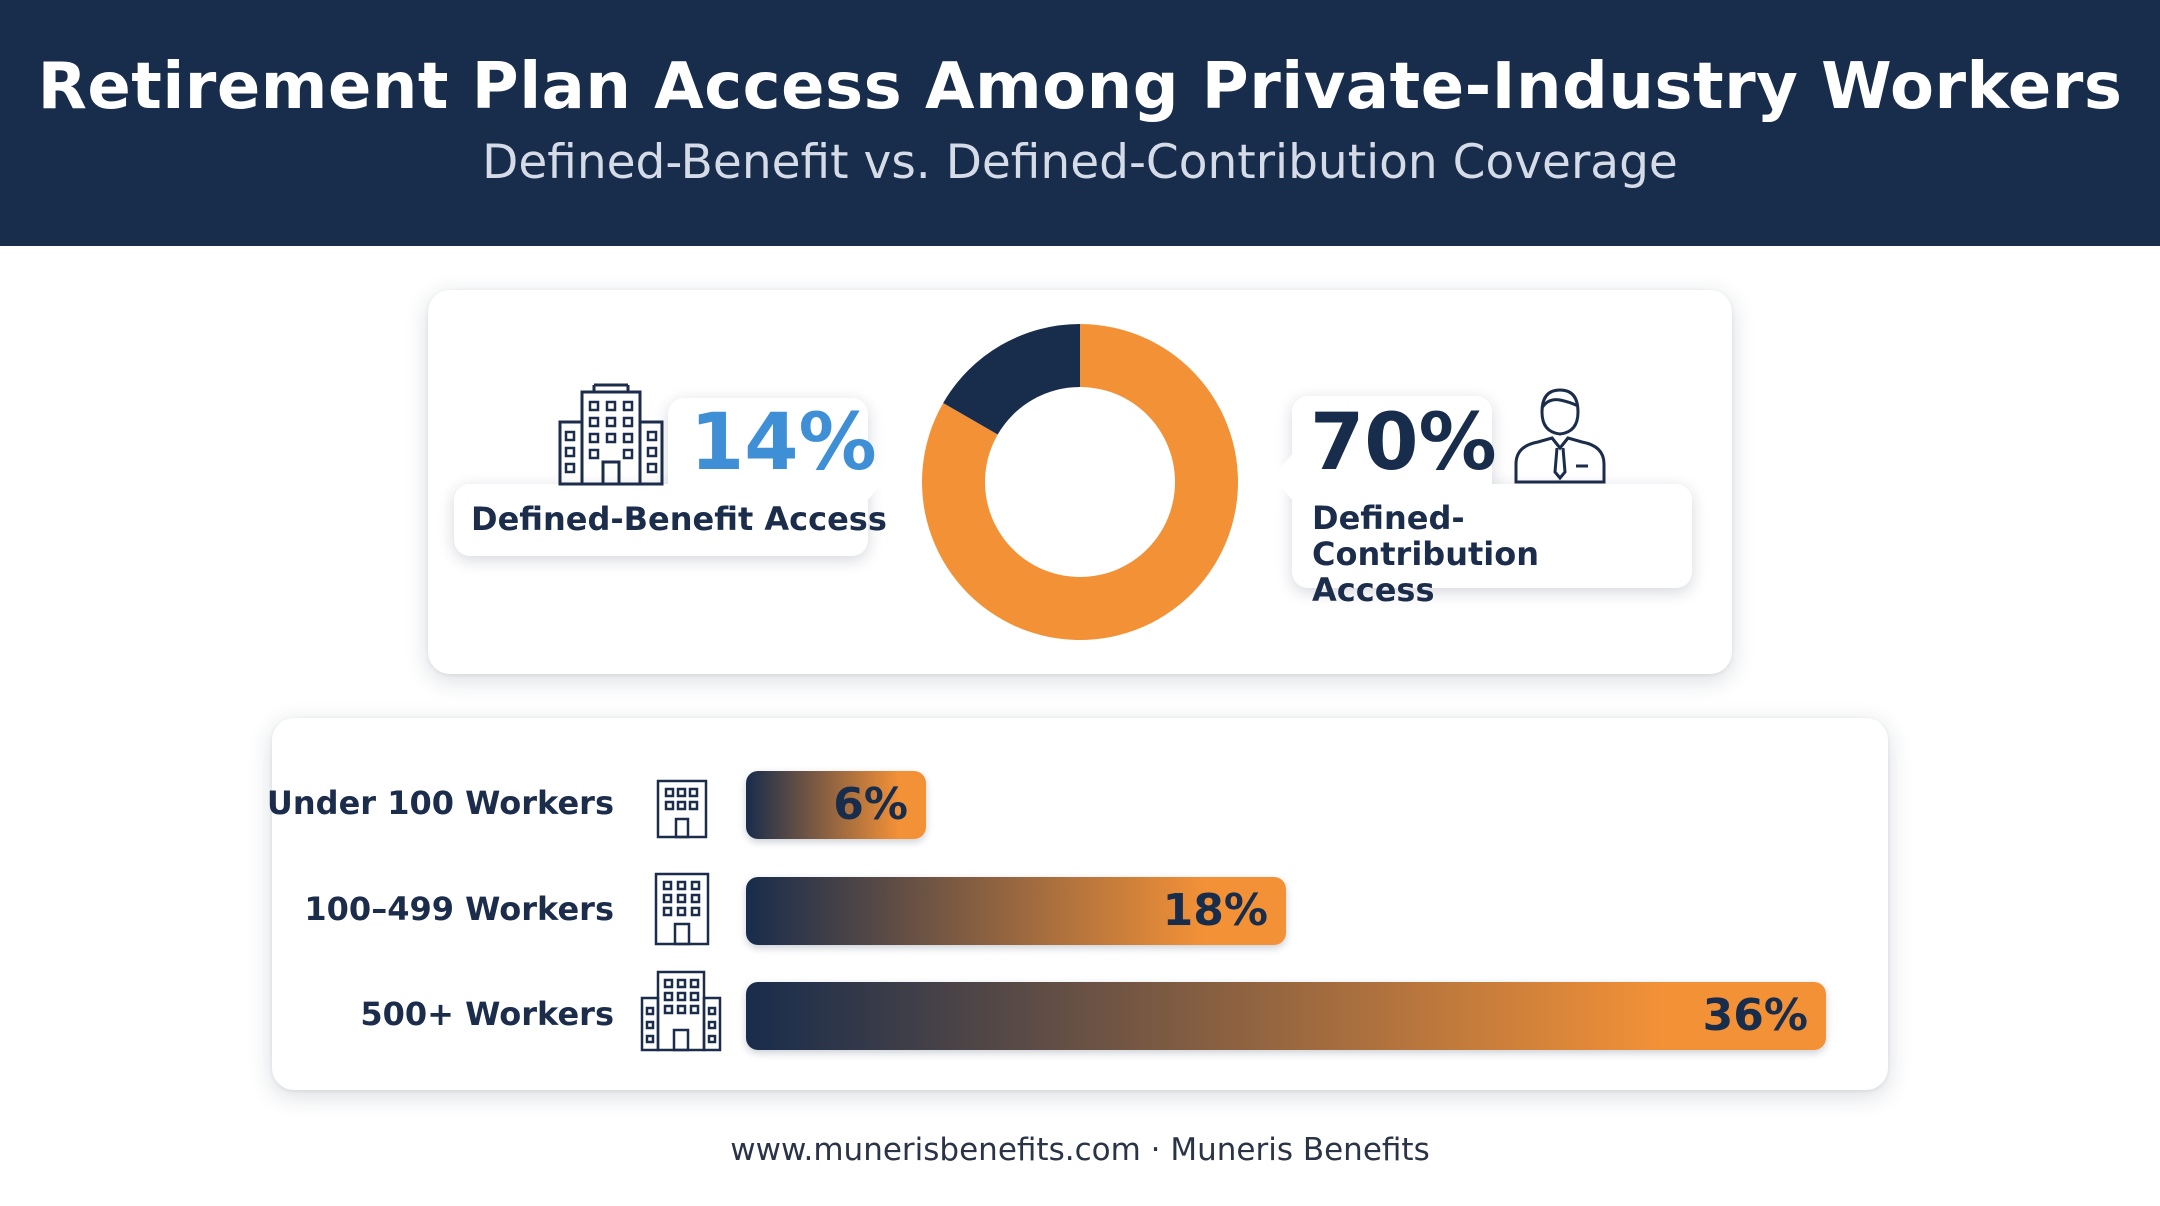 This screenshot has height=1206, width=2160. Describe the element at coordinates (459, 909) in the screenshot. I see `bar-category-label: 100–499 Workers` at that location.